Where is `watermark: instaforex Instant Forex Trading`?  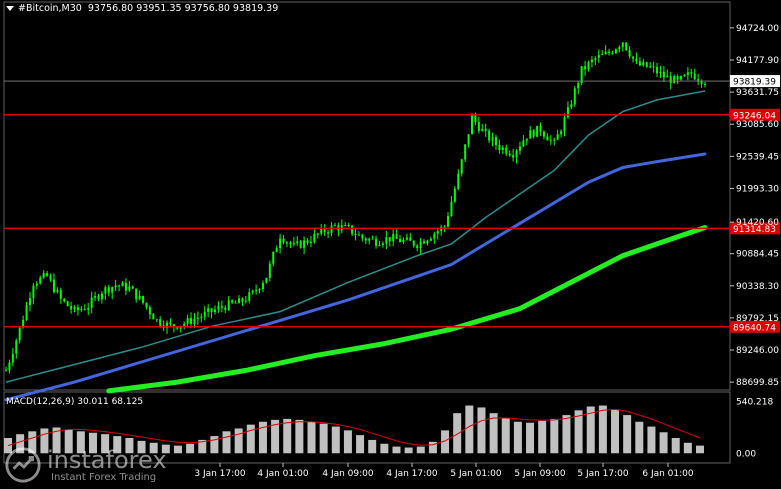 watermark: instaforex Instant Forex Trading is located at coordinates (85, 465).